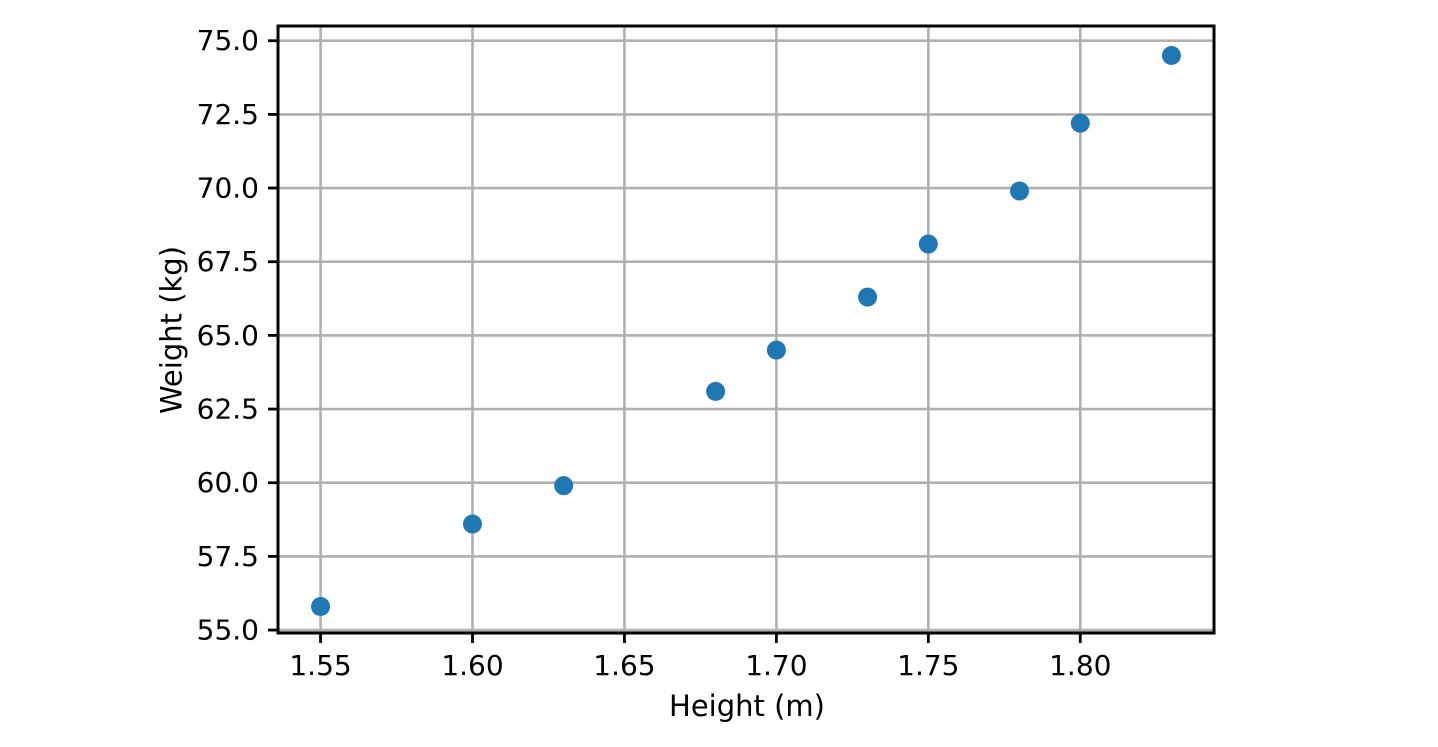 The width and height of the screenshot is (1438, 747). What do you see at coordinates (472, 665) in the screenshot?
I see `x-tick-label: 1.60` at bounding box center [472, 665].